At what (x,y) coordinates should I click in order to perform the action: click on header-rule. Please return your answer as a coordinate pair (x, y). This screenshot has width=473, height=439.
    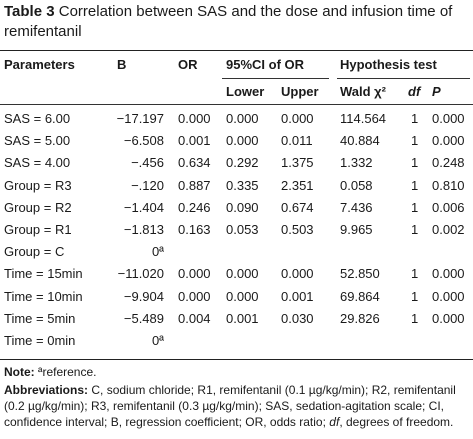
    Looking at the image, I should click on (236, 104).